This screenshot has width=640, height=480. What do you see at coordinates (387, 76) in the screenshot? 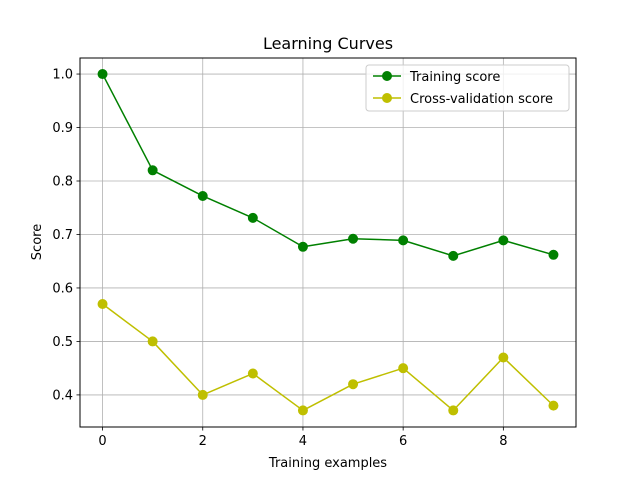
I see `legend-marker-training` at bounding box center [387, 76].